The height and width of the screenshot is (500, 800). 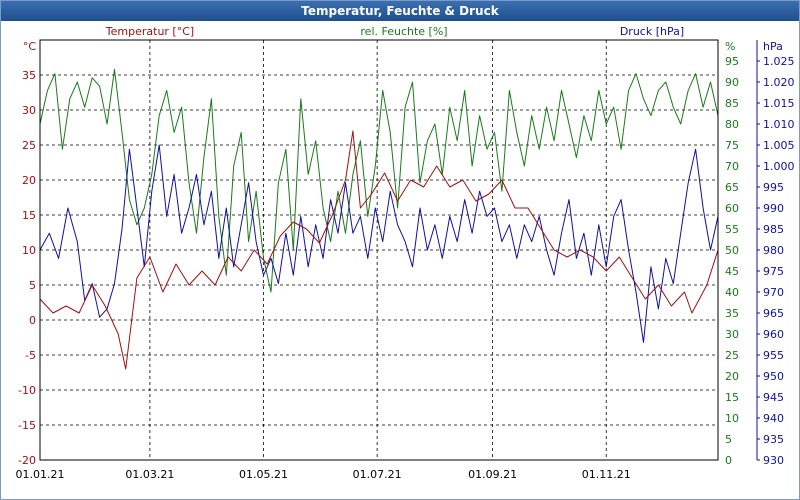 I want to click on chart-title: Temperatur, Feuchte & Druck, so click(x=400, y=11).